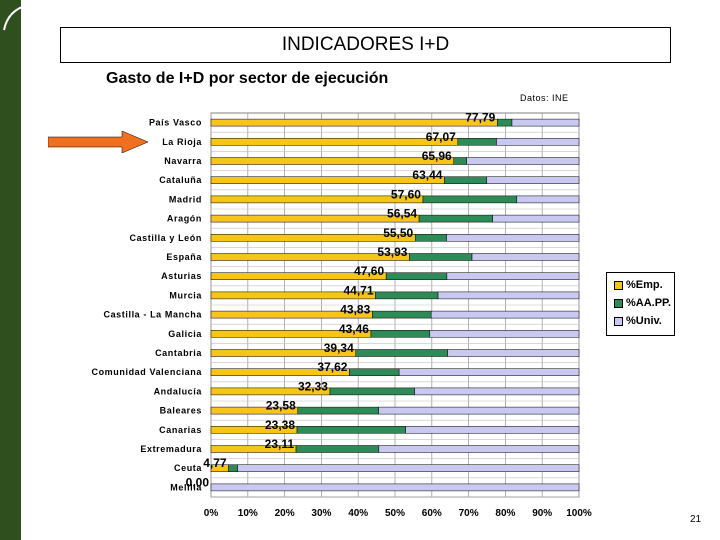 The width and height of the screenshot is (720, 540). Describe the element at coordinates (183, 161) in the screenshot. I see `category-label: Navarra` at that location.